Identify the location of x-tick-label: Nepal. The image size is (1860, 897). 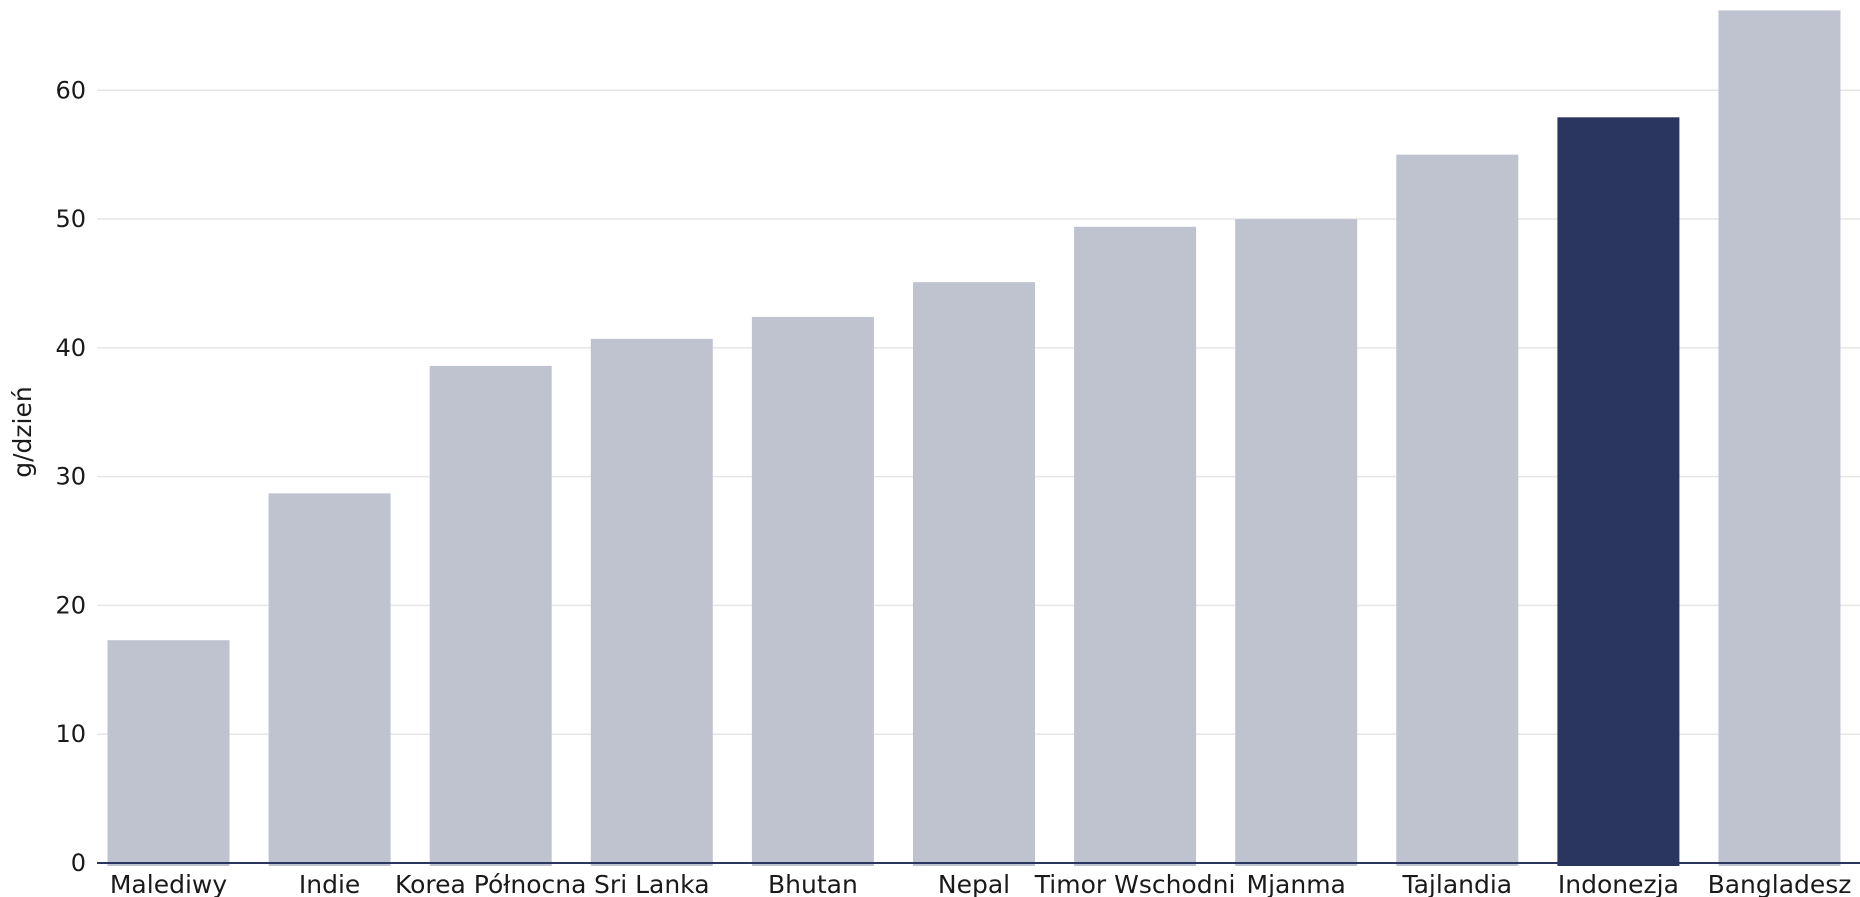
(974, 883).